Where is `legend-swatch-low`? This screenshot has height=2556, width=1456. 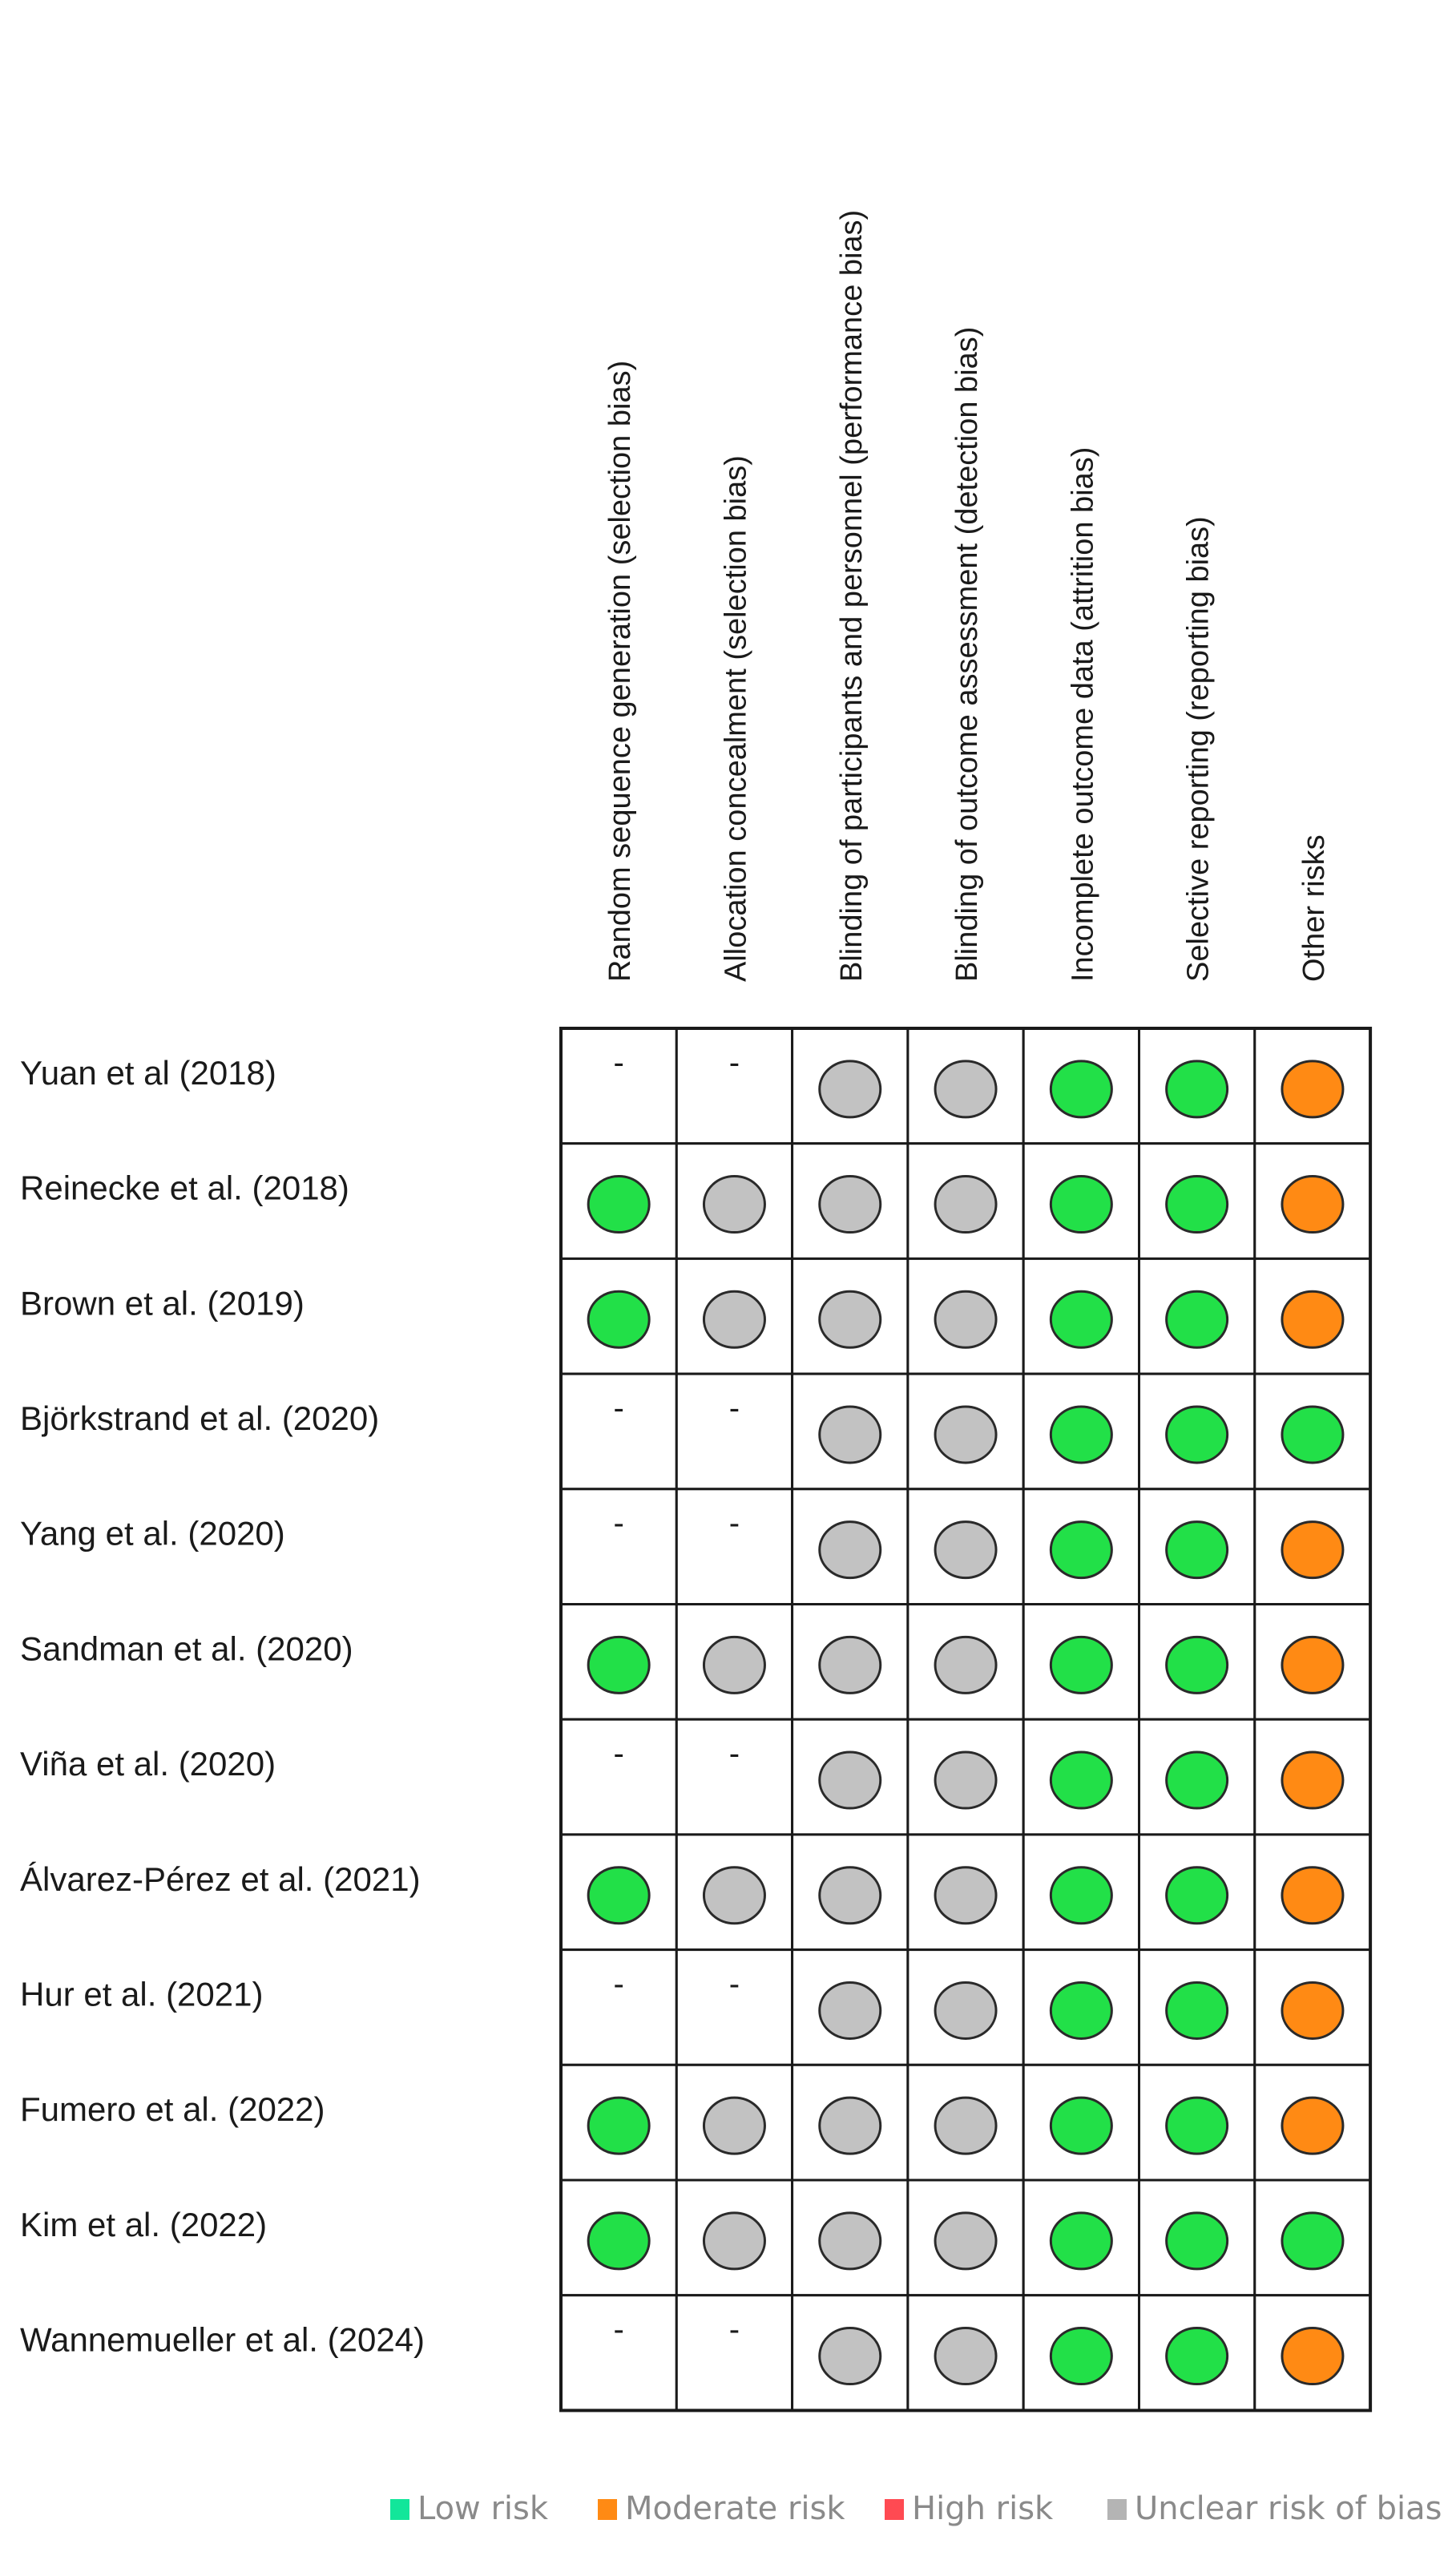
legend-swatch-low is located at coordinates (399, 2509).